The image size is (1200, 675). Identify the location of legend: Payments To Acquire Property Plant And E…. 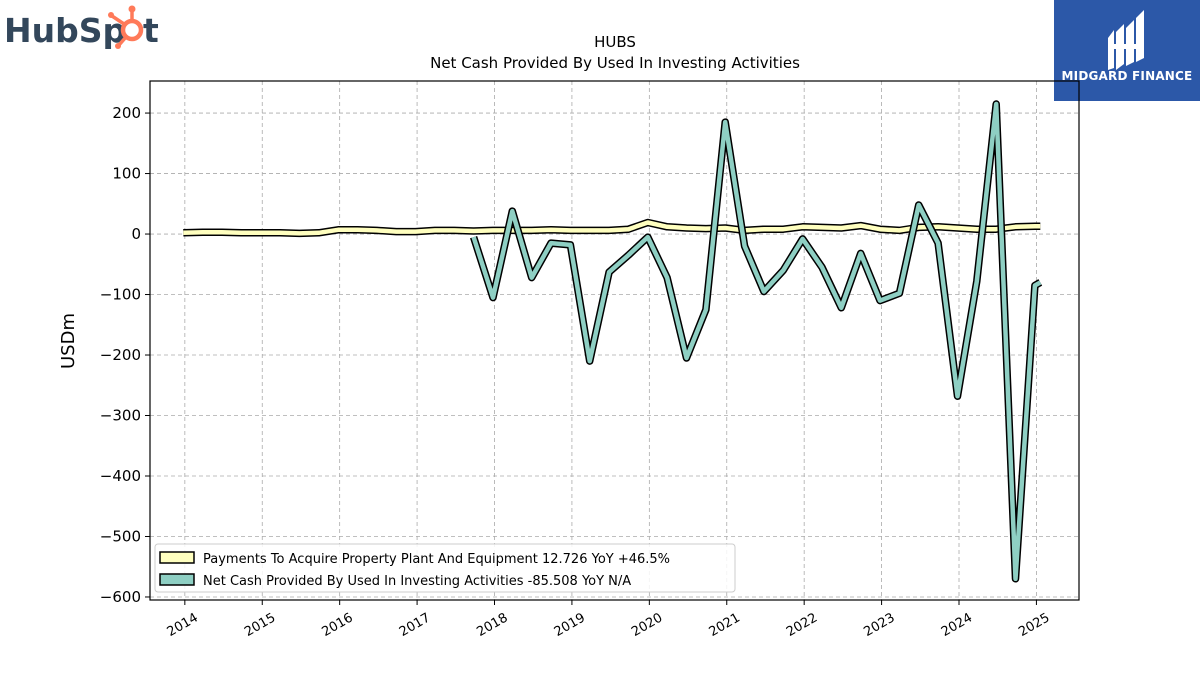
(445, 568).